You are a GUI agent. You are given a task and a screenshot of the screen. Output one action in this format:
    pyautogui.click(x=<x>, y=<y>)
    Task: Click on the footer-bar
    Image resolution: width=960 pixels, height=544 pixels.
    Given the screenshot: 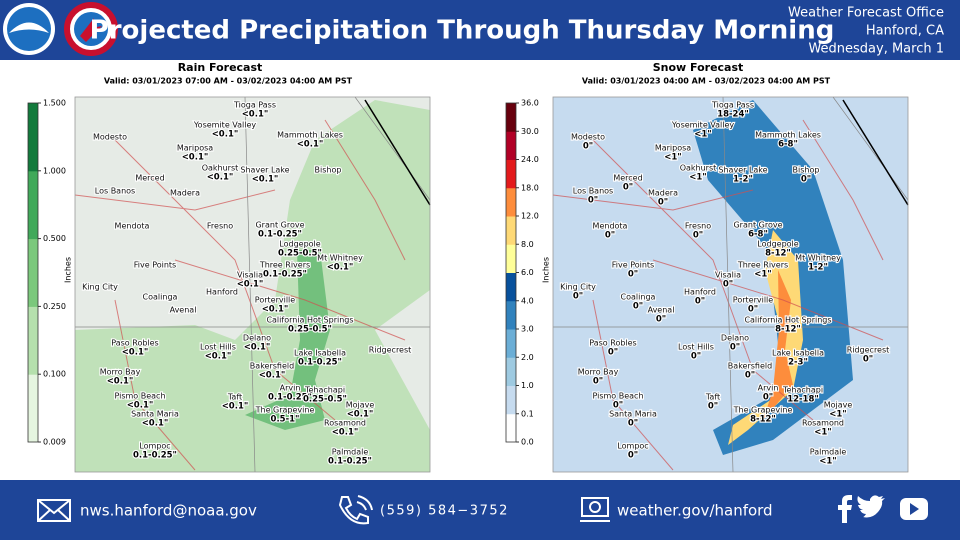 What is the action you would take?
    pyautogui.click(x=480, y=510)
    